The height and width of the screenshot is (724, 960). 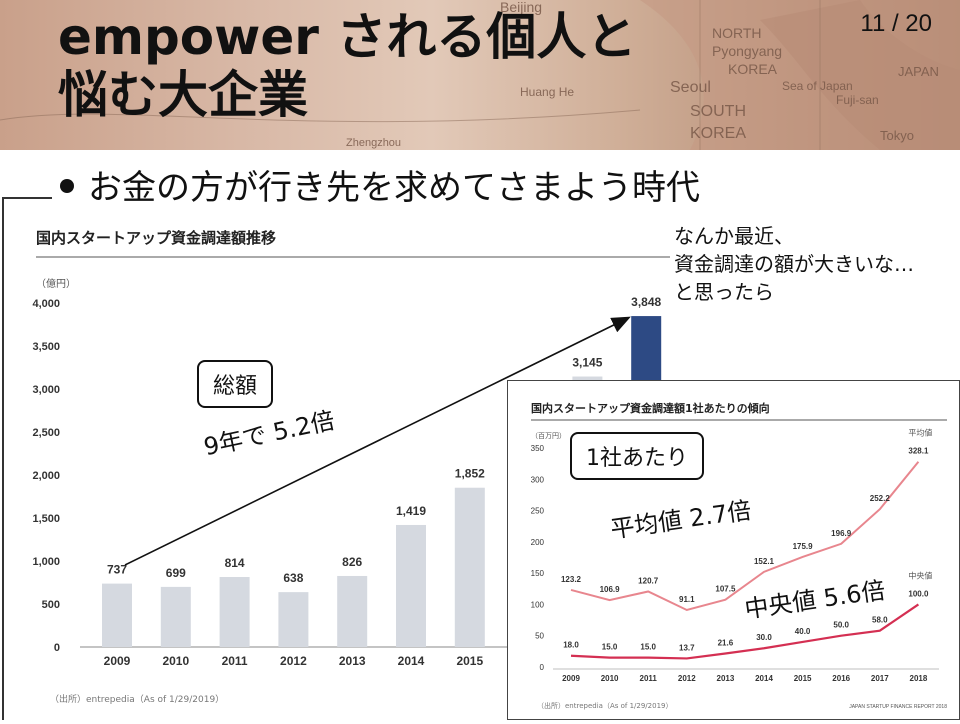 I want to click on chart-title: 国内スタートアップ資金調達額推移, so click(x=156, y=238).